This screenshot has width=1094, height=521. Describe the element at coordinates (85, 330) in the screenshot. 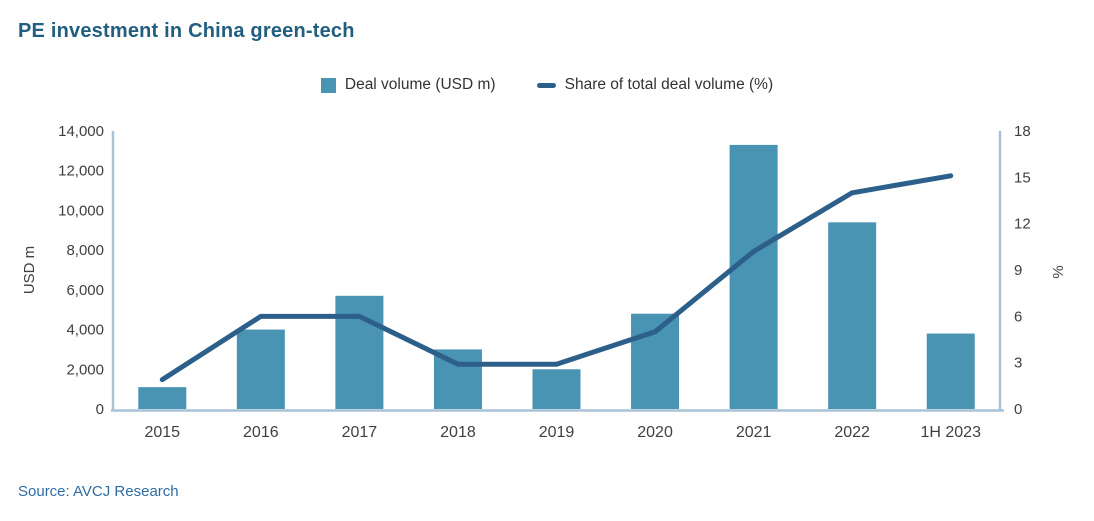

I see `left-tick-label: 4,000` at that location.